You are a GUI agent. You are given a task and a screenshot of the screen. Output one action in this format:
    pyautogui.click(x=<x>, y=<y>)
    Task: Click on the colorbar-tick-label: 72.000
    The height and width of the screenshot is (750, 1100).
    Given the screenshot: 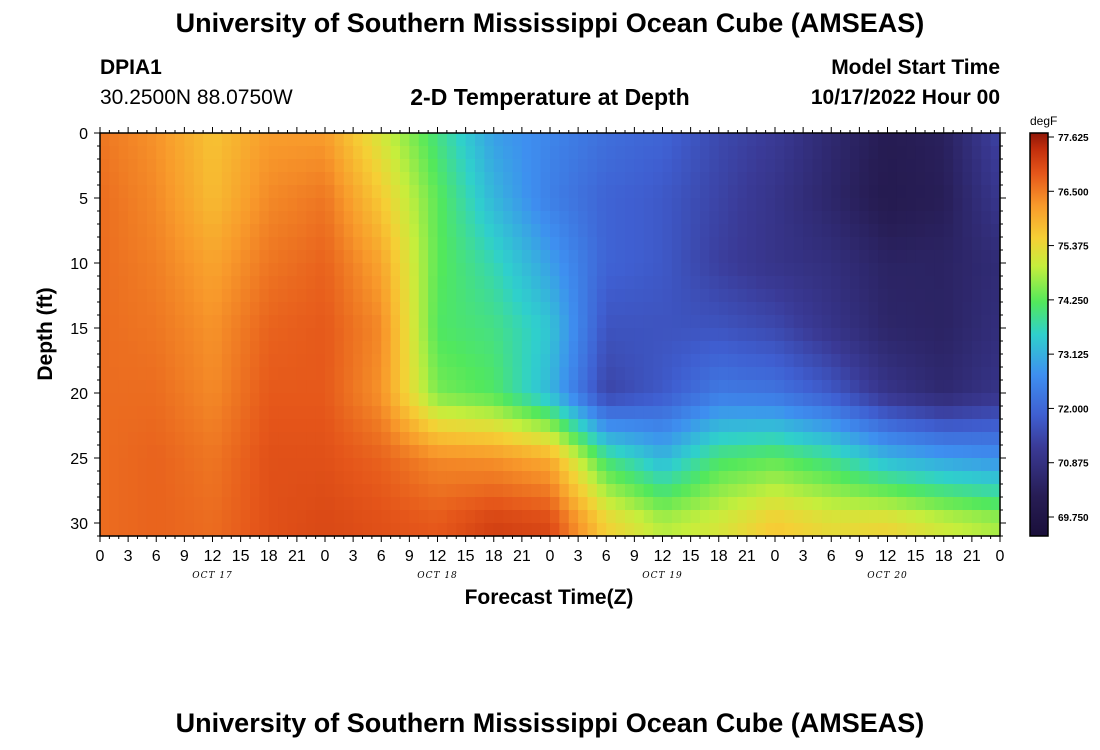 What is the action you would take?
    pyautogui.click(x=1073, y=409)
    